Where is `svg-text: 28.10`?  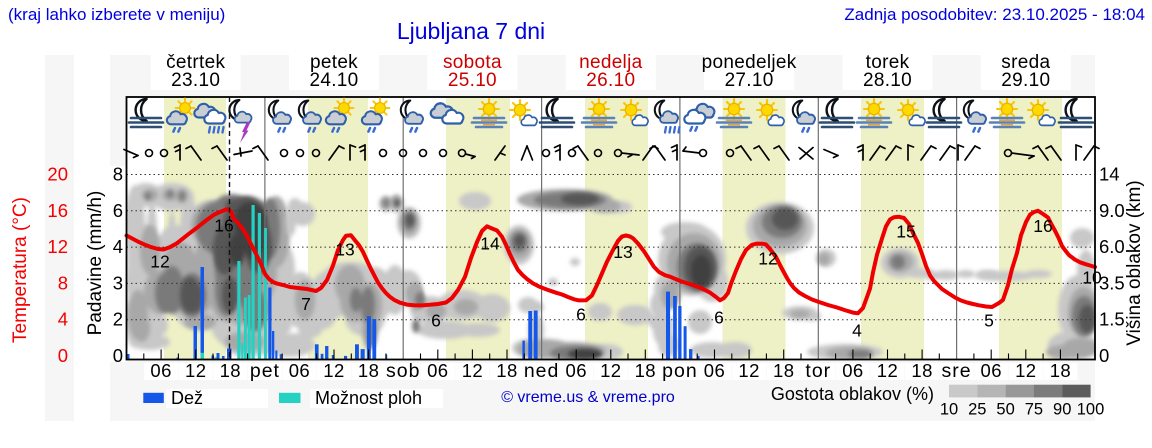 svg-text: 28.10 is located at coordinates (887, 80).